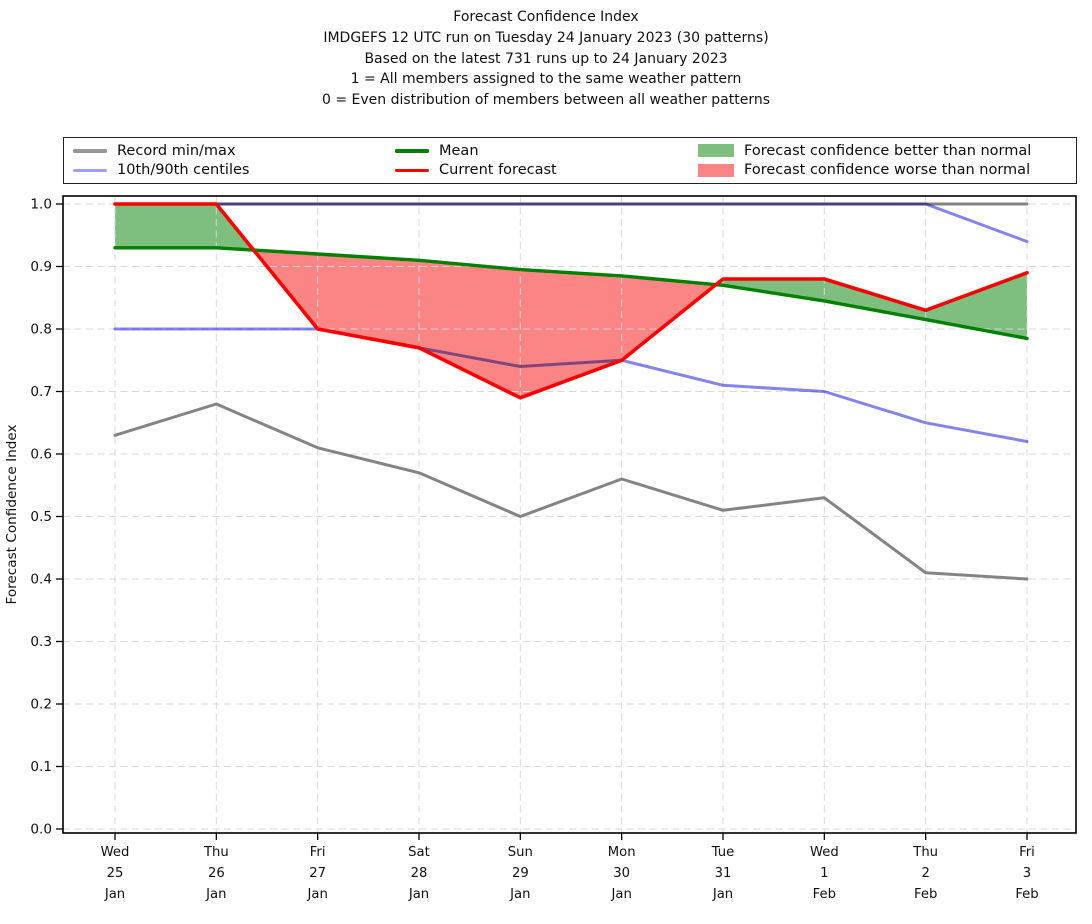  I want to click on y-tick-label: 0.6, so click(41, 455).